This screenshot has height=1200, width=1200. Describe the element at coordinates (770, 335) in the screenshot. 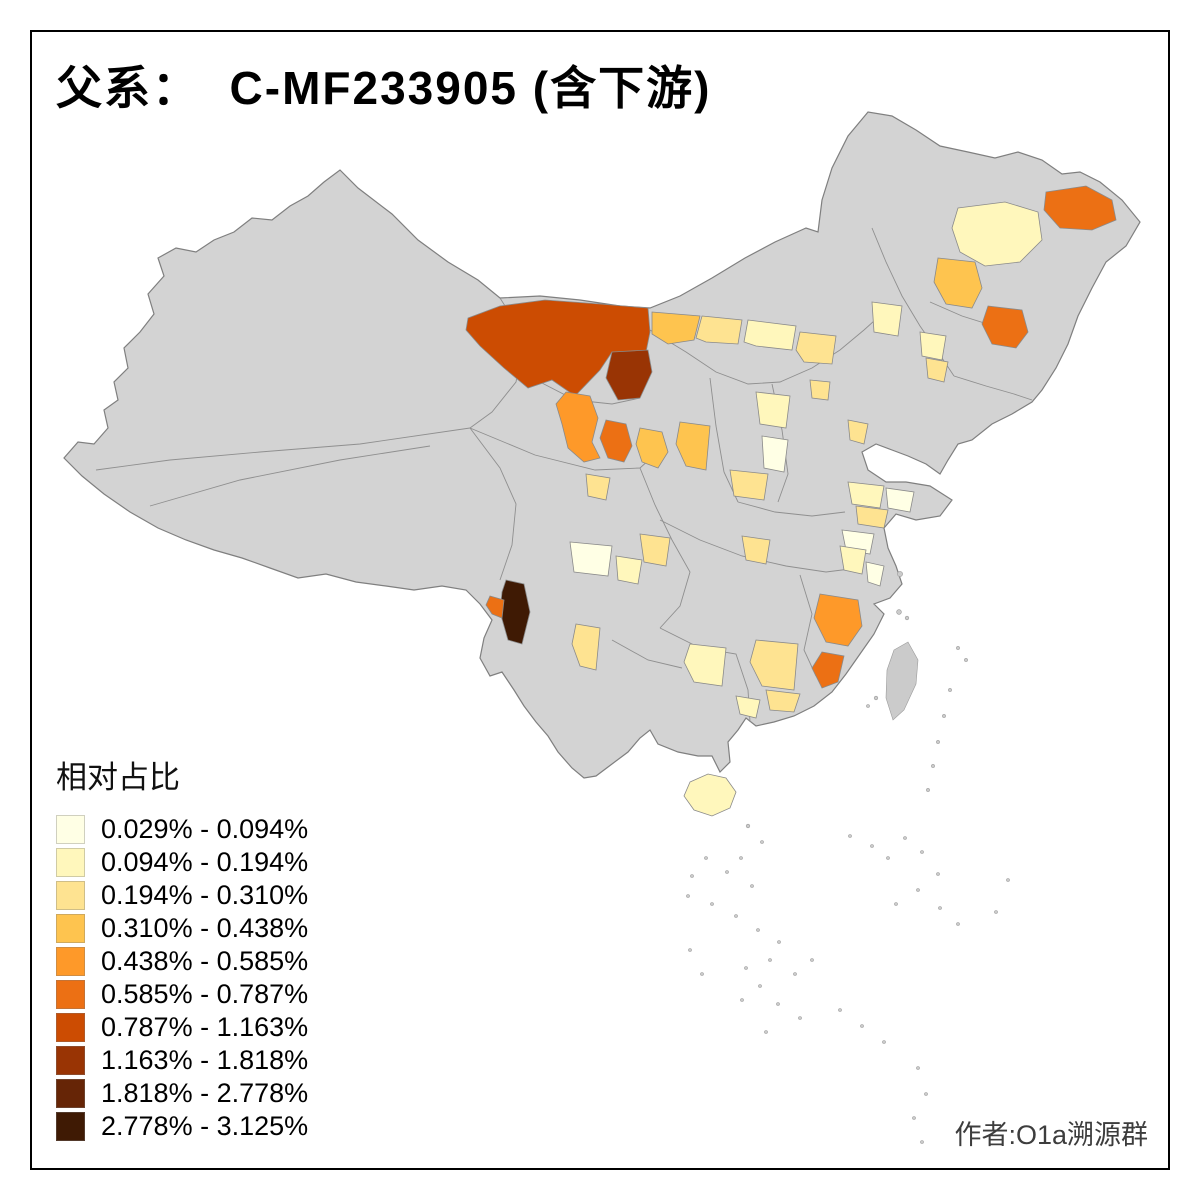

I see `region-xilingol` at that location.